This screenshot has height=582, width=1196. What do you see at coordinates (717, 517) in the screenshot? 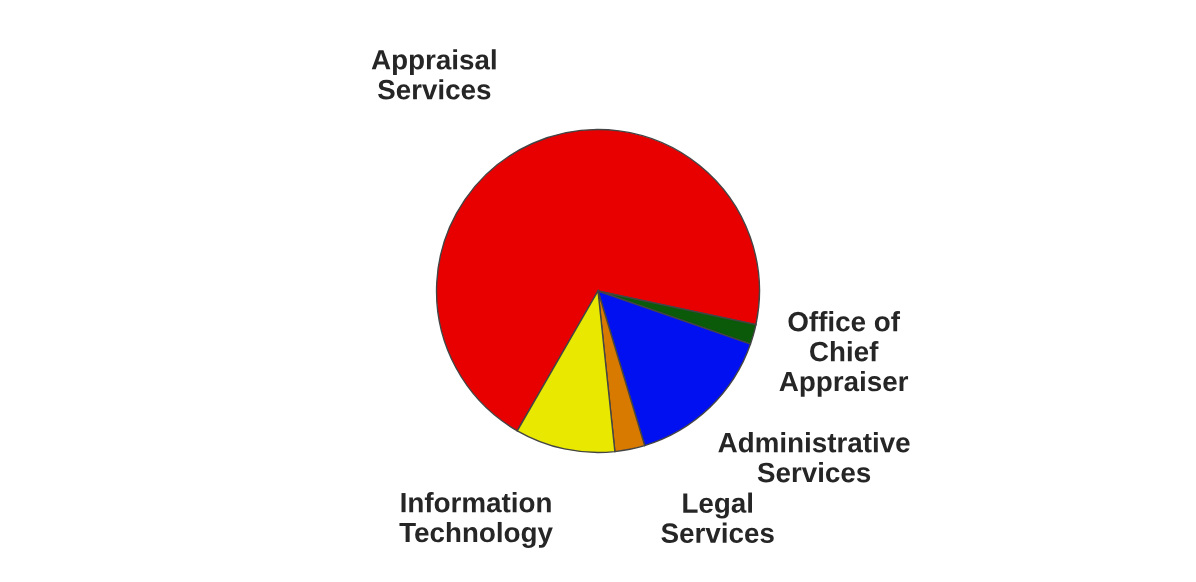
I see `slice-label: Legal Services` at bounding box center [717, 517].